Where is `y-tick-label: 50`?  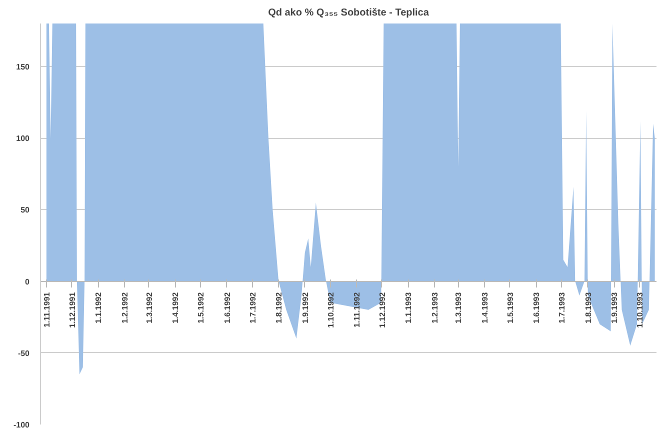
y-tick-label: 50 is located at coordinates (25, 210).